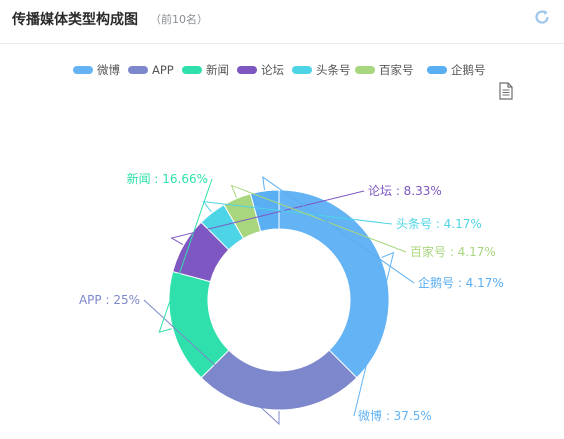 This screenshot has height=439, width=564. What do you see at coordinates (272, 70) in the screenshot?
I see `legend-label: 论坛` at bounding box center [272, 70].